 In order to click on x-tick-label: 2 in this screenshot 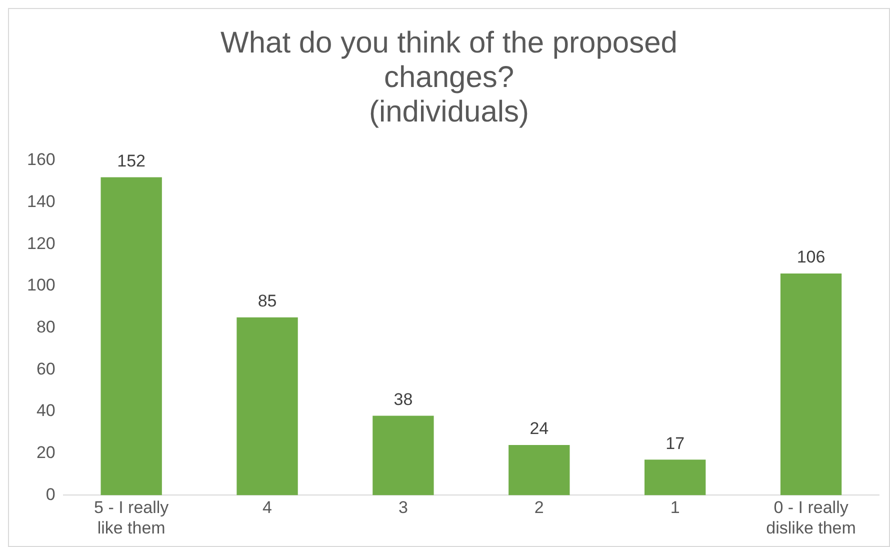, I will do `click(539, 508)`.